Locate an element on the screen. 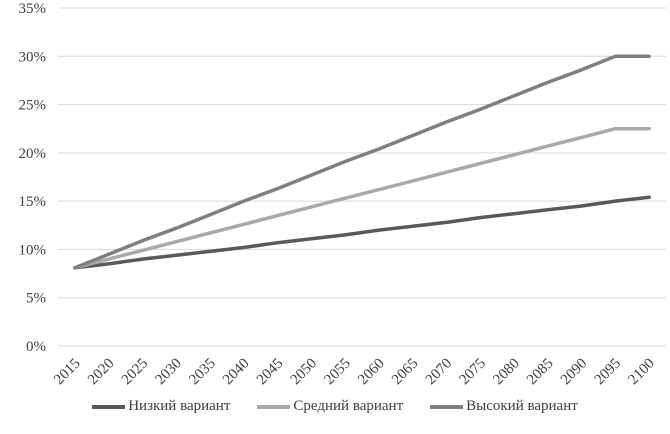 This screenshot has width=670, height=434. x-axis-tick-label: 2080 is located at coordinates (506, 372).